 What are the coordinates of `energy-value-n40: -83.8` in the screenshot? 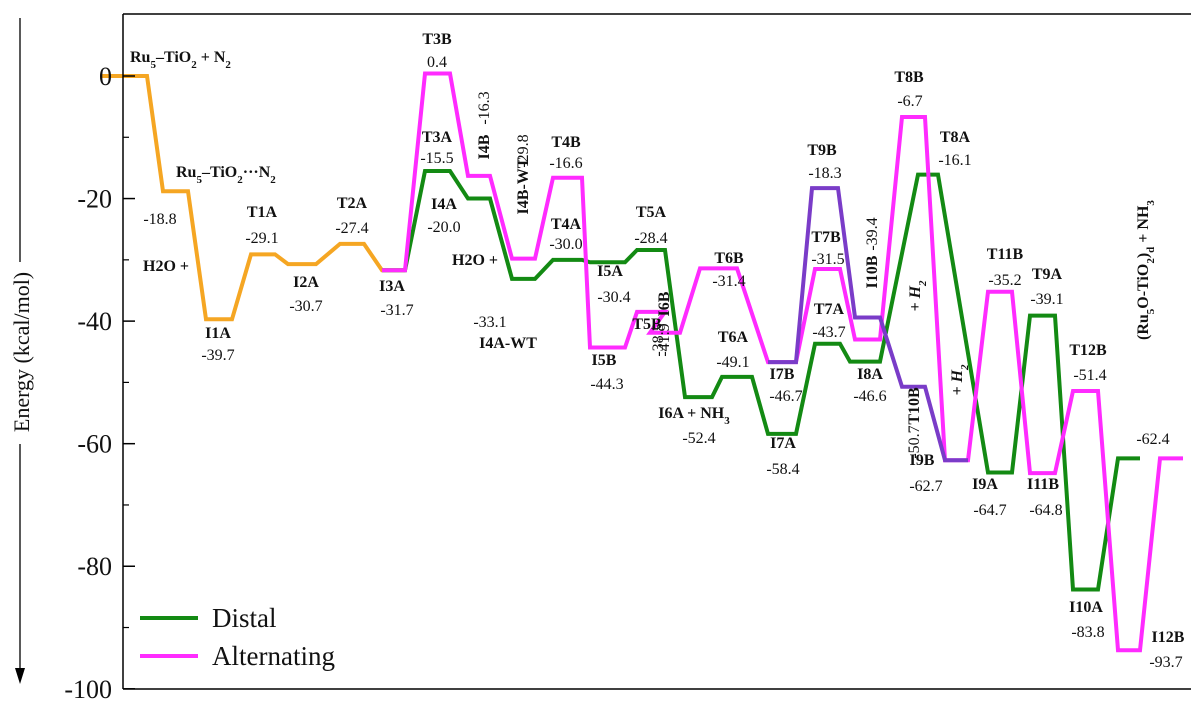 It's located at (1087, 632).